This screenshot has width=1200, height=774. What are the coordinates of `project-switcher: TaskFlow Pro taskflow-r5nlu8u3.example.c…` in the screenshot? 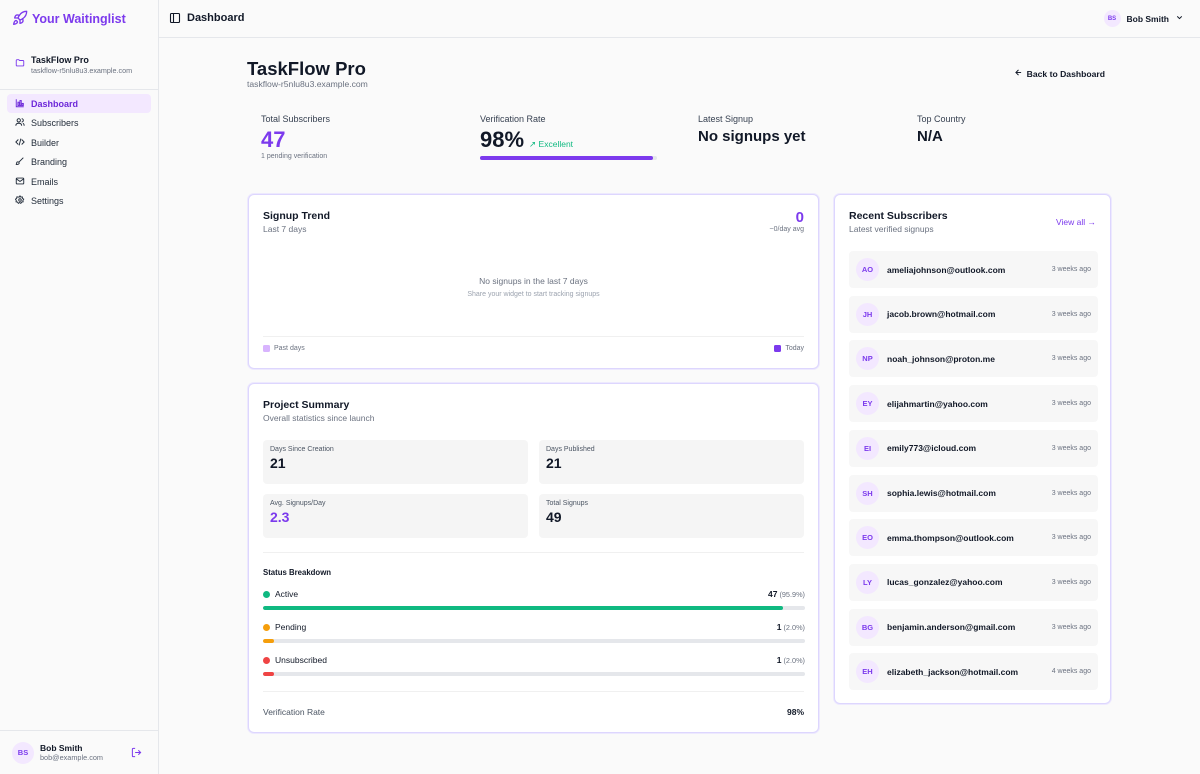 It's located at (79, 65).